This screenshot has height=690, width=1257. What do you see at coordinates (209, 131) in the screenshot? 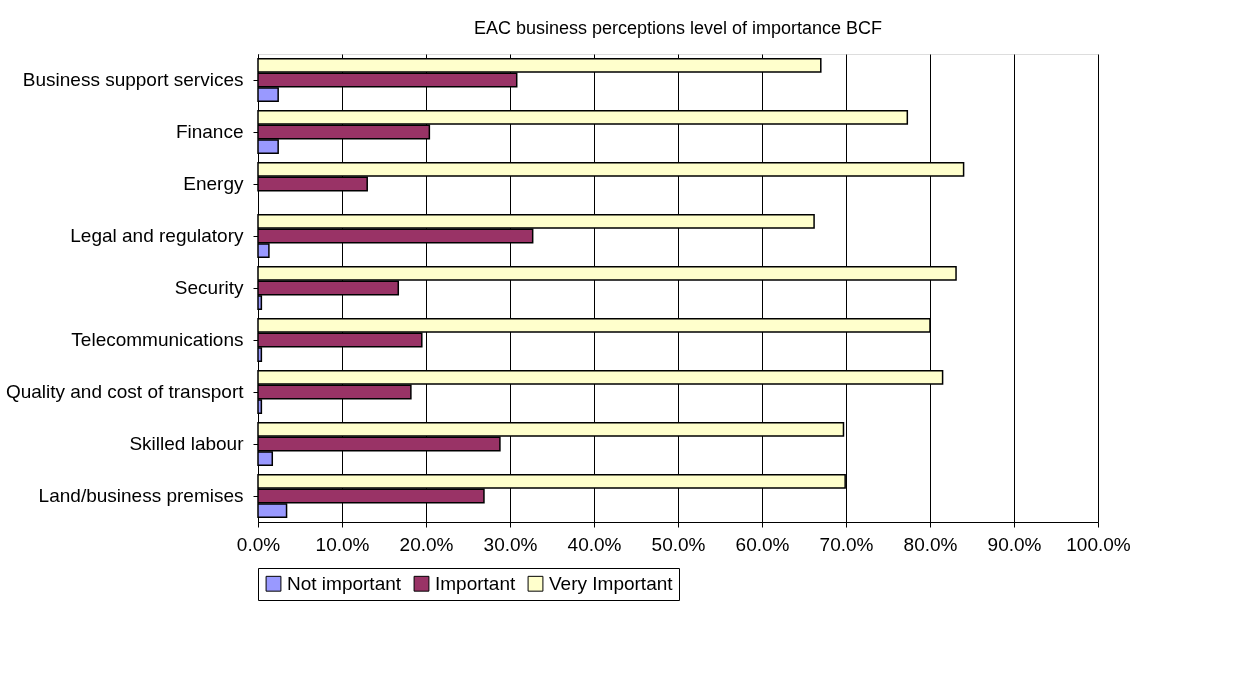
I see `y-tick-label: Finance` at bounding box center [209, 131].